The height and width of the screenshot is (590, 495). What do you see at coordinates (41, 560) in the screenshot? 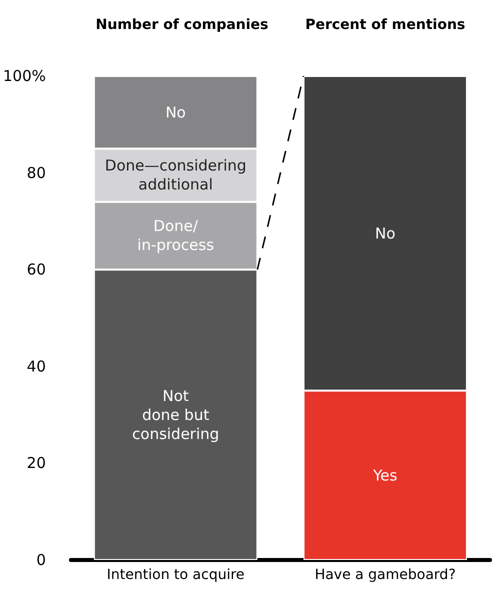
I see `y-tick-label: 0` at bounding box center [41, 560].